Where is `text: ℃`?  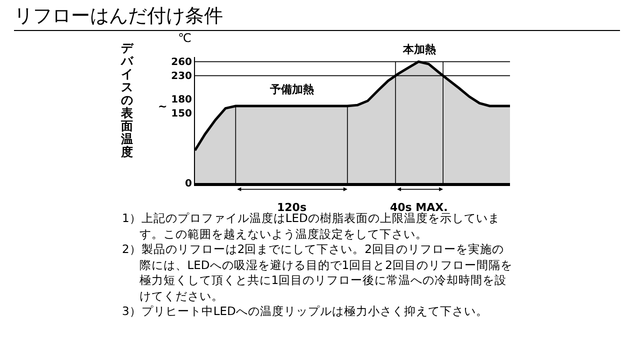 text: ℃ is located at coordinates (185, 38).